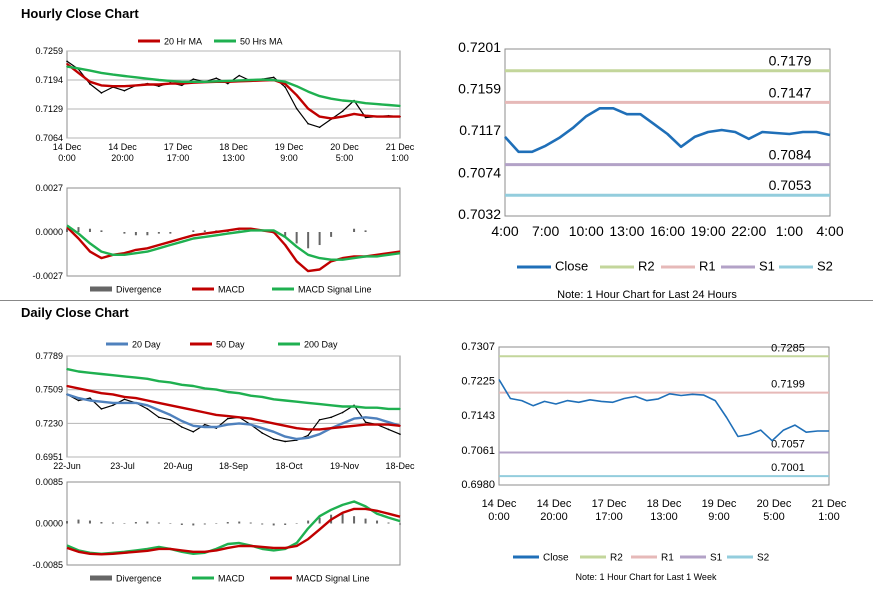 This screenshot has height=601, width=873. Describe the element at coordinates (708, 231) in the screenshot. I see `x-tick-label: 19:00` at that location.